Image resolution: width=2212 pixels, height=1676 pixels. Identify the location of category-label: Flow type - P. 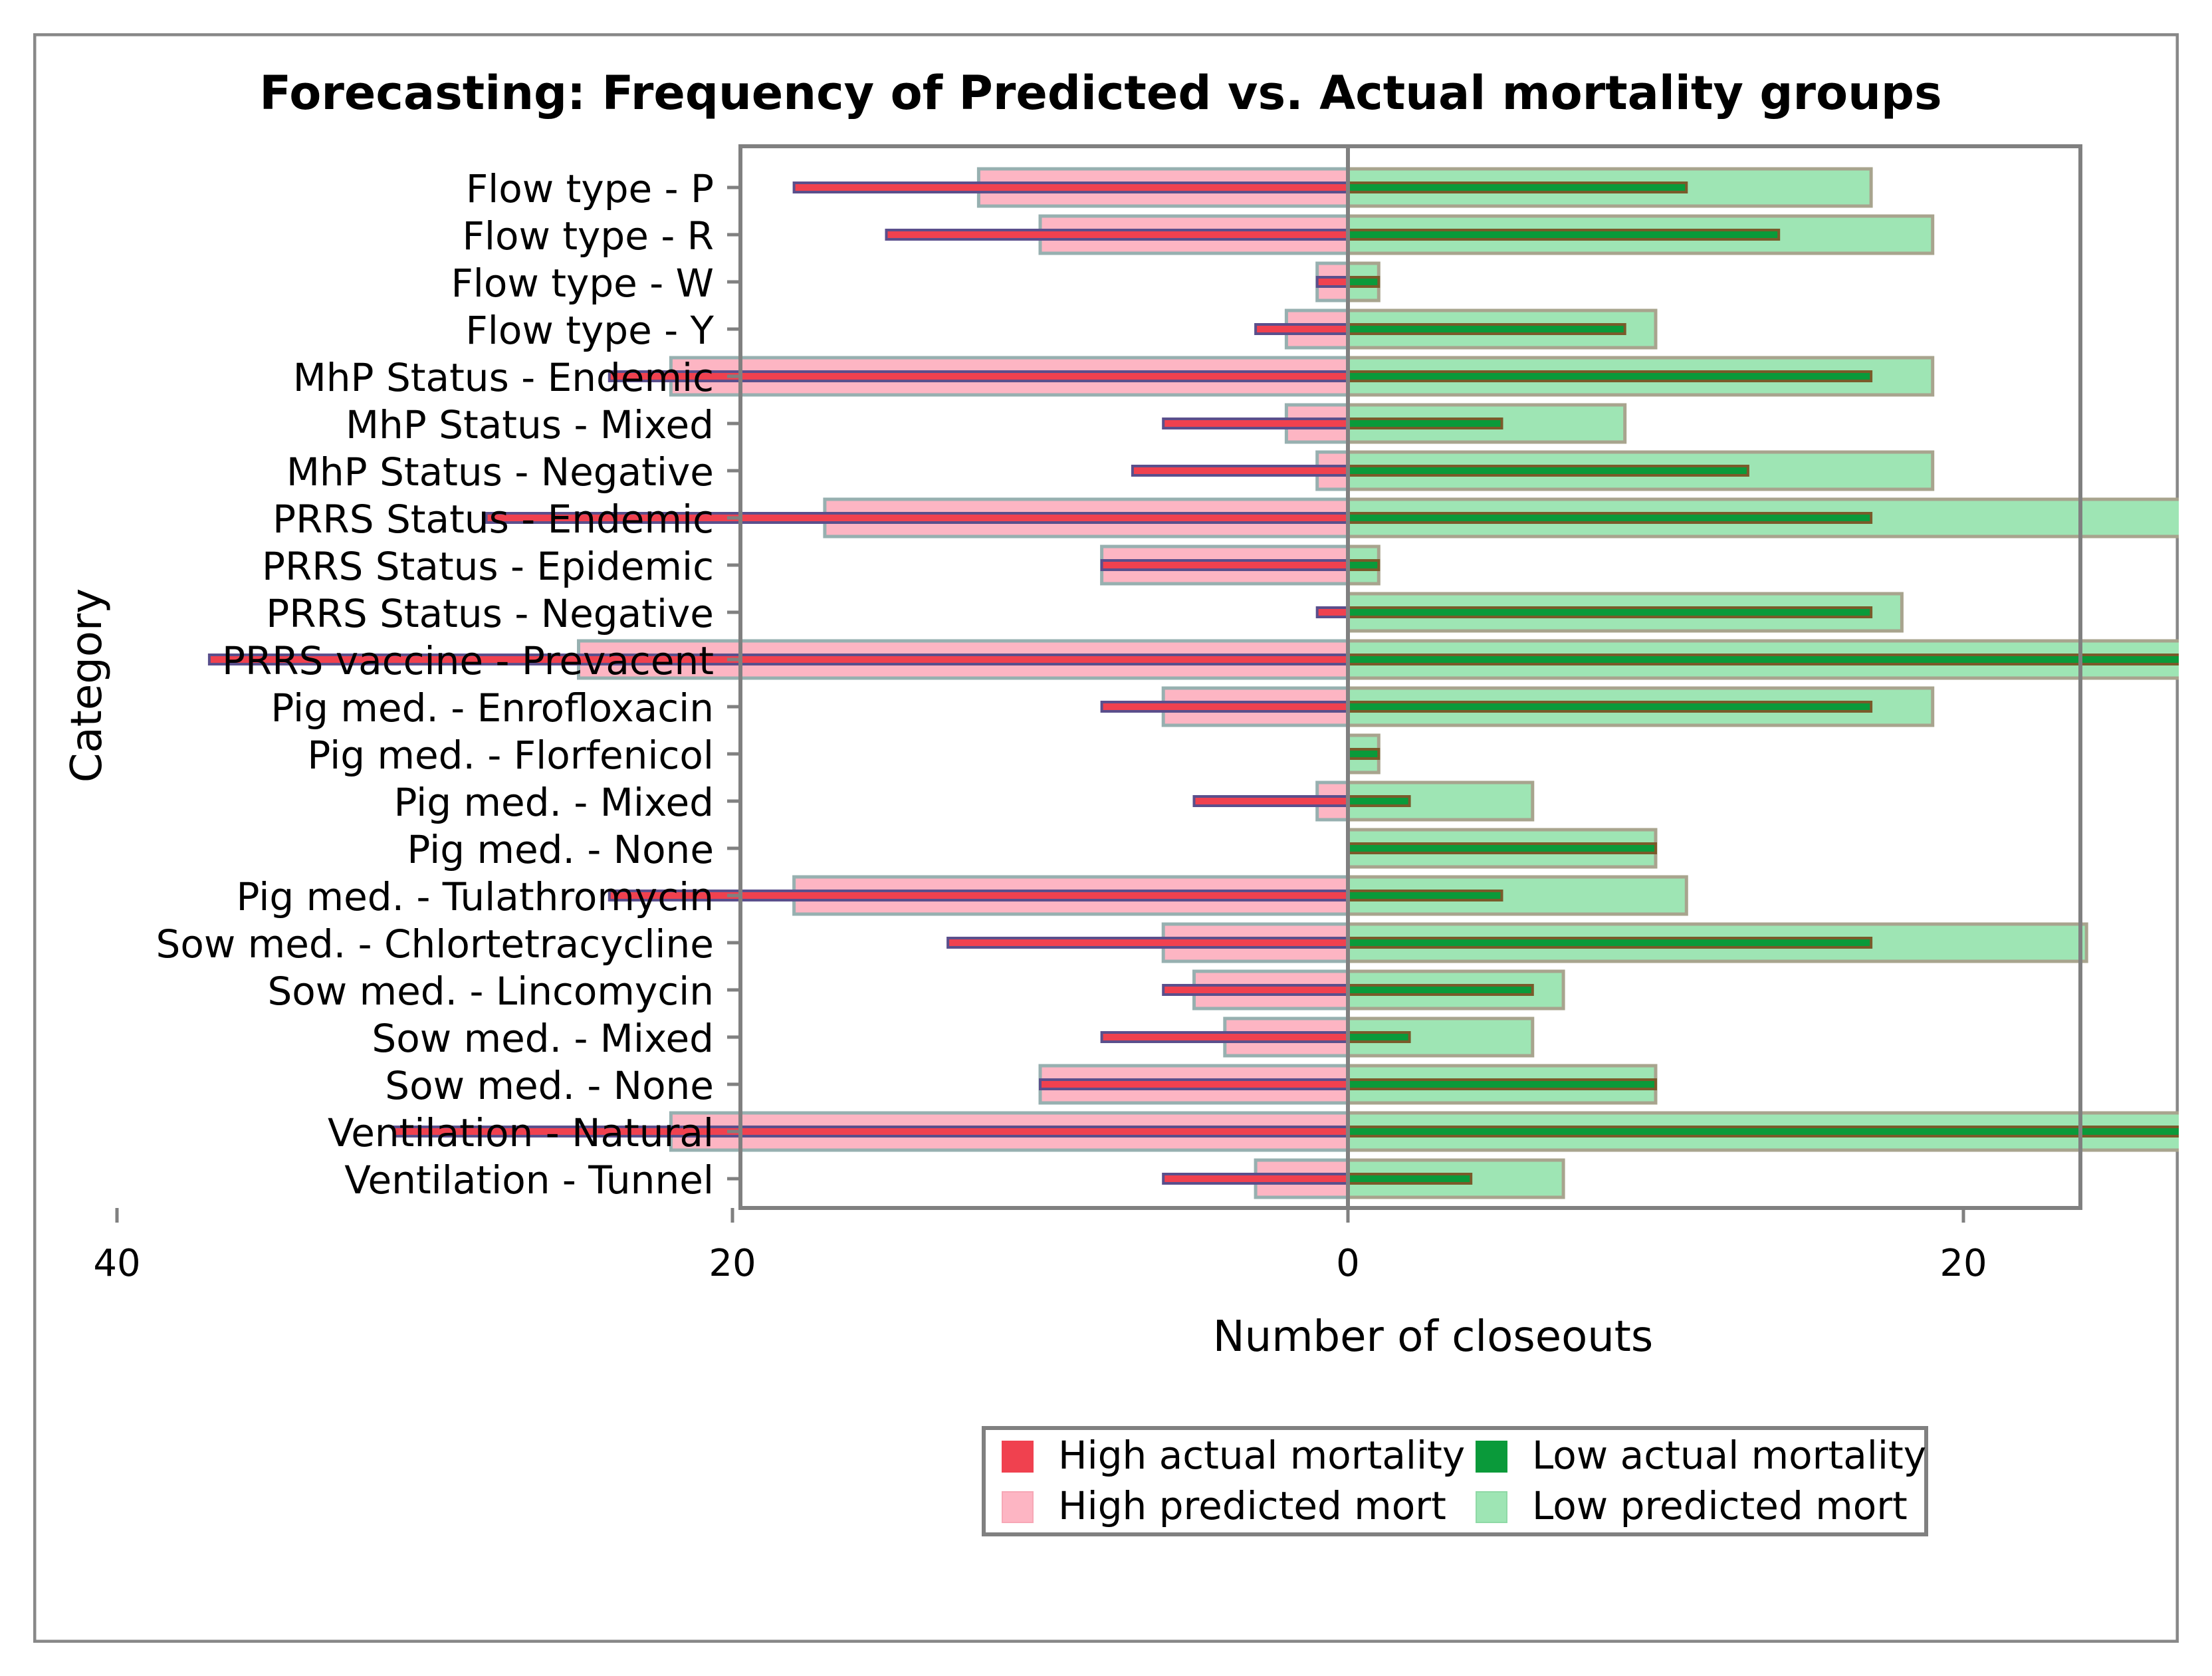
(590, 188).